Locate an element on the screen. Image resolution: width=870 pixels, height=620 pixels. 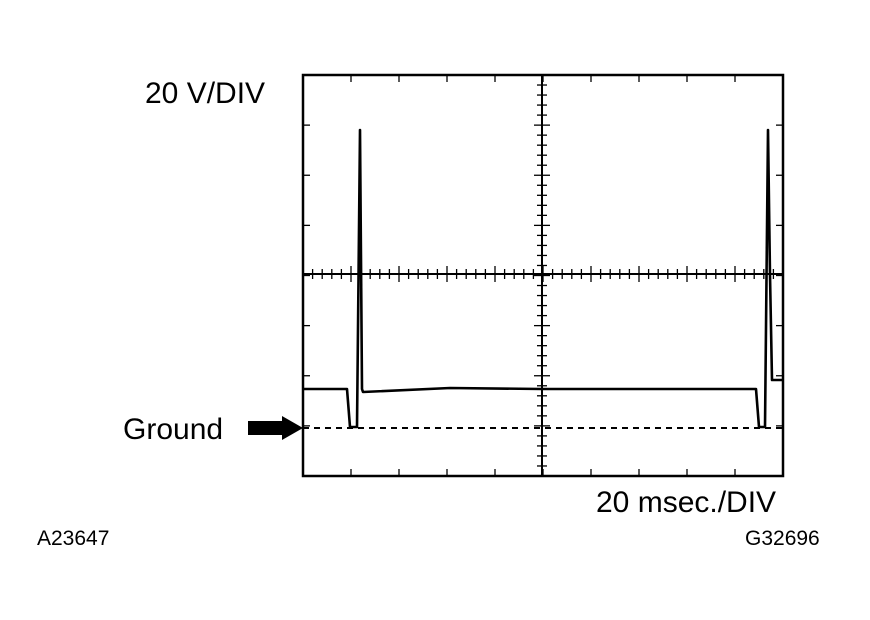
ground-arrow is located at coordinates (275, 428).